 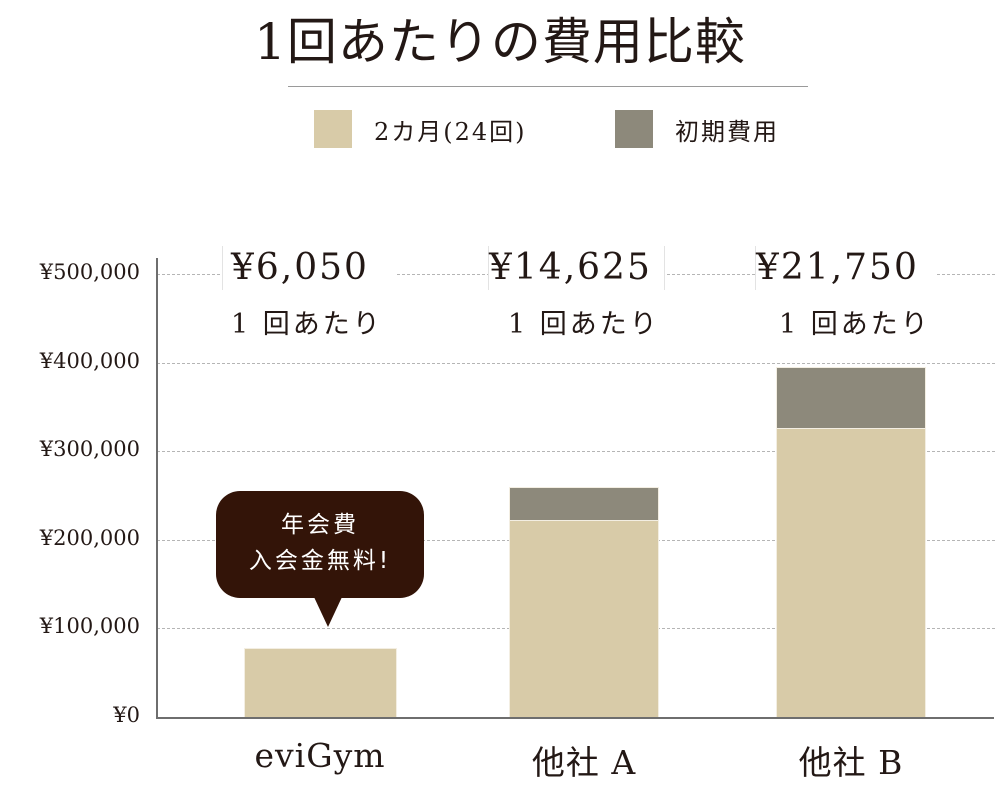 I want to click on legend-item-initial: 初期費用, so click(x=697, y=129).